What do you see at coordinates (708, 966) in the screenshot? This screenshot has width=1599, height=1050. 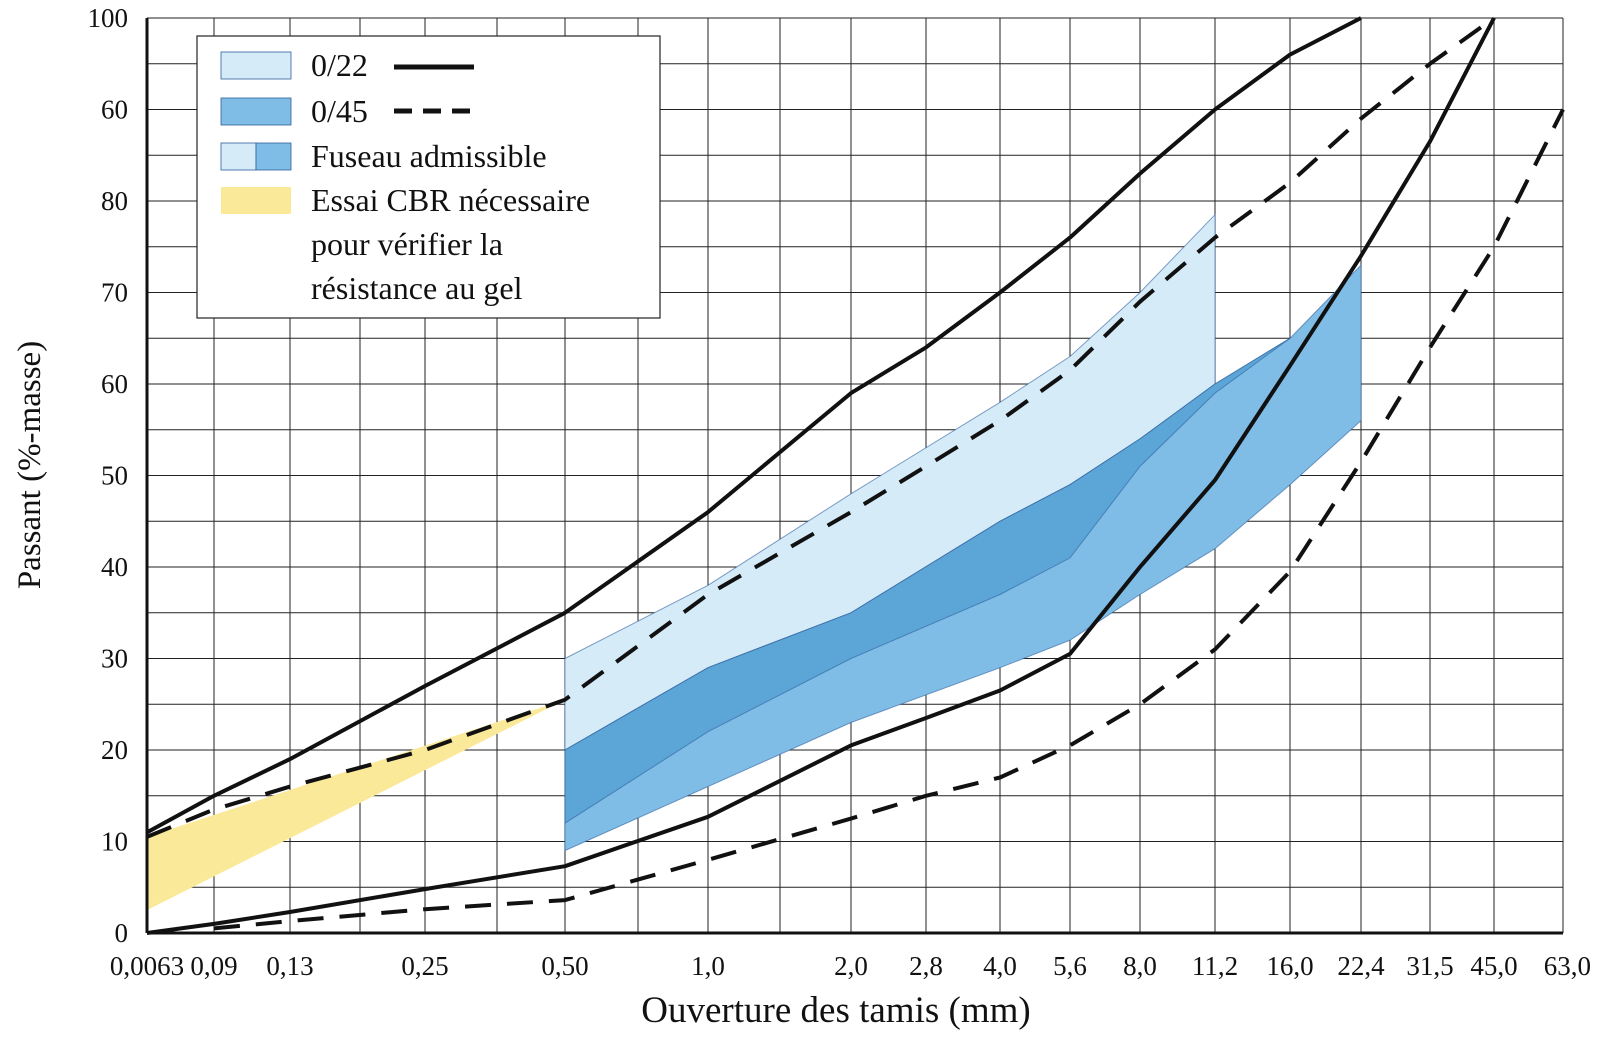 I see `x-tick-label: 1,0` at bounding box center [708, 966].